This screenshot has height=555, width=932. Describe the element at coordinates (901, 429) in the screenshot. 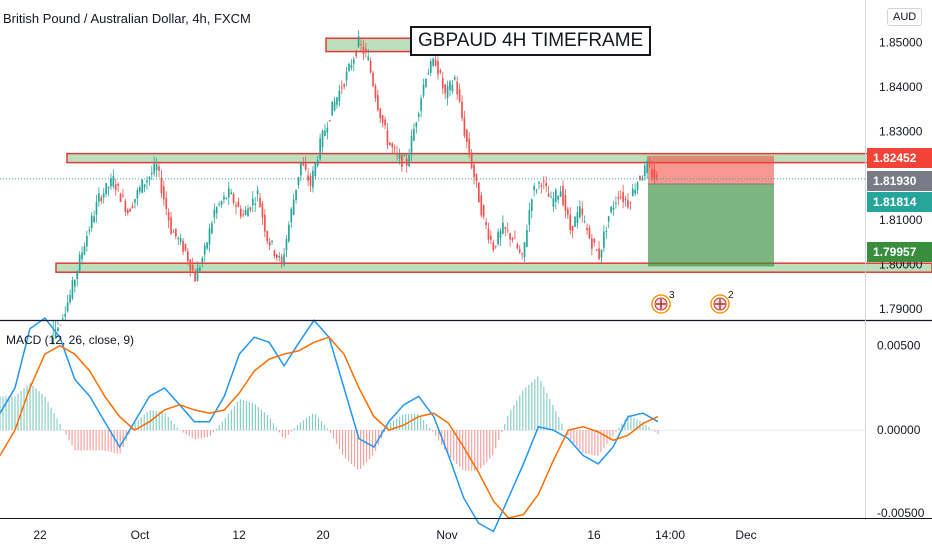

I see `macd-axis: 0.00500 0.00000 -0.00500` at that location.